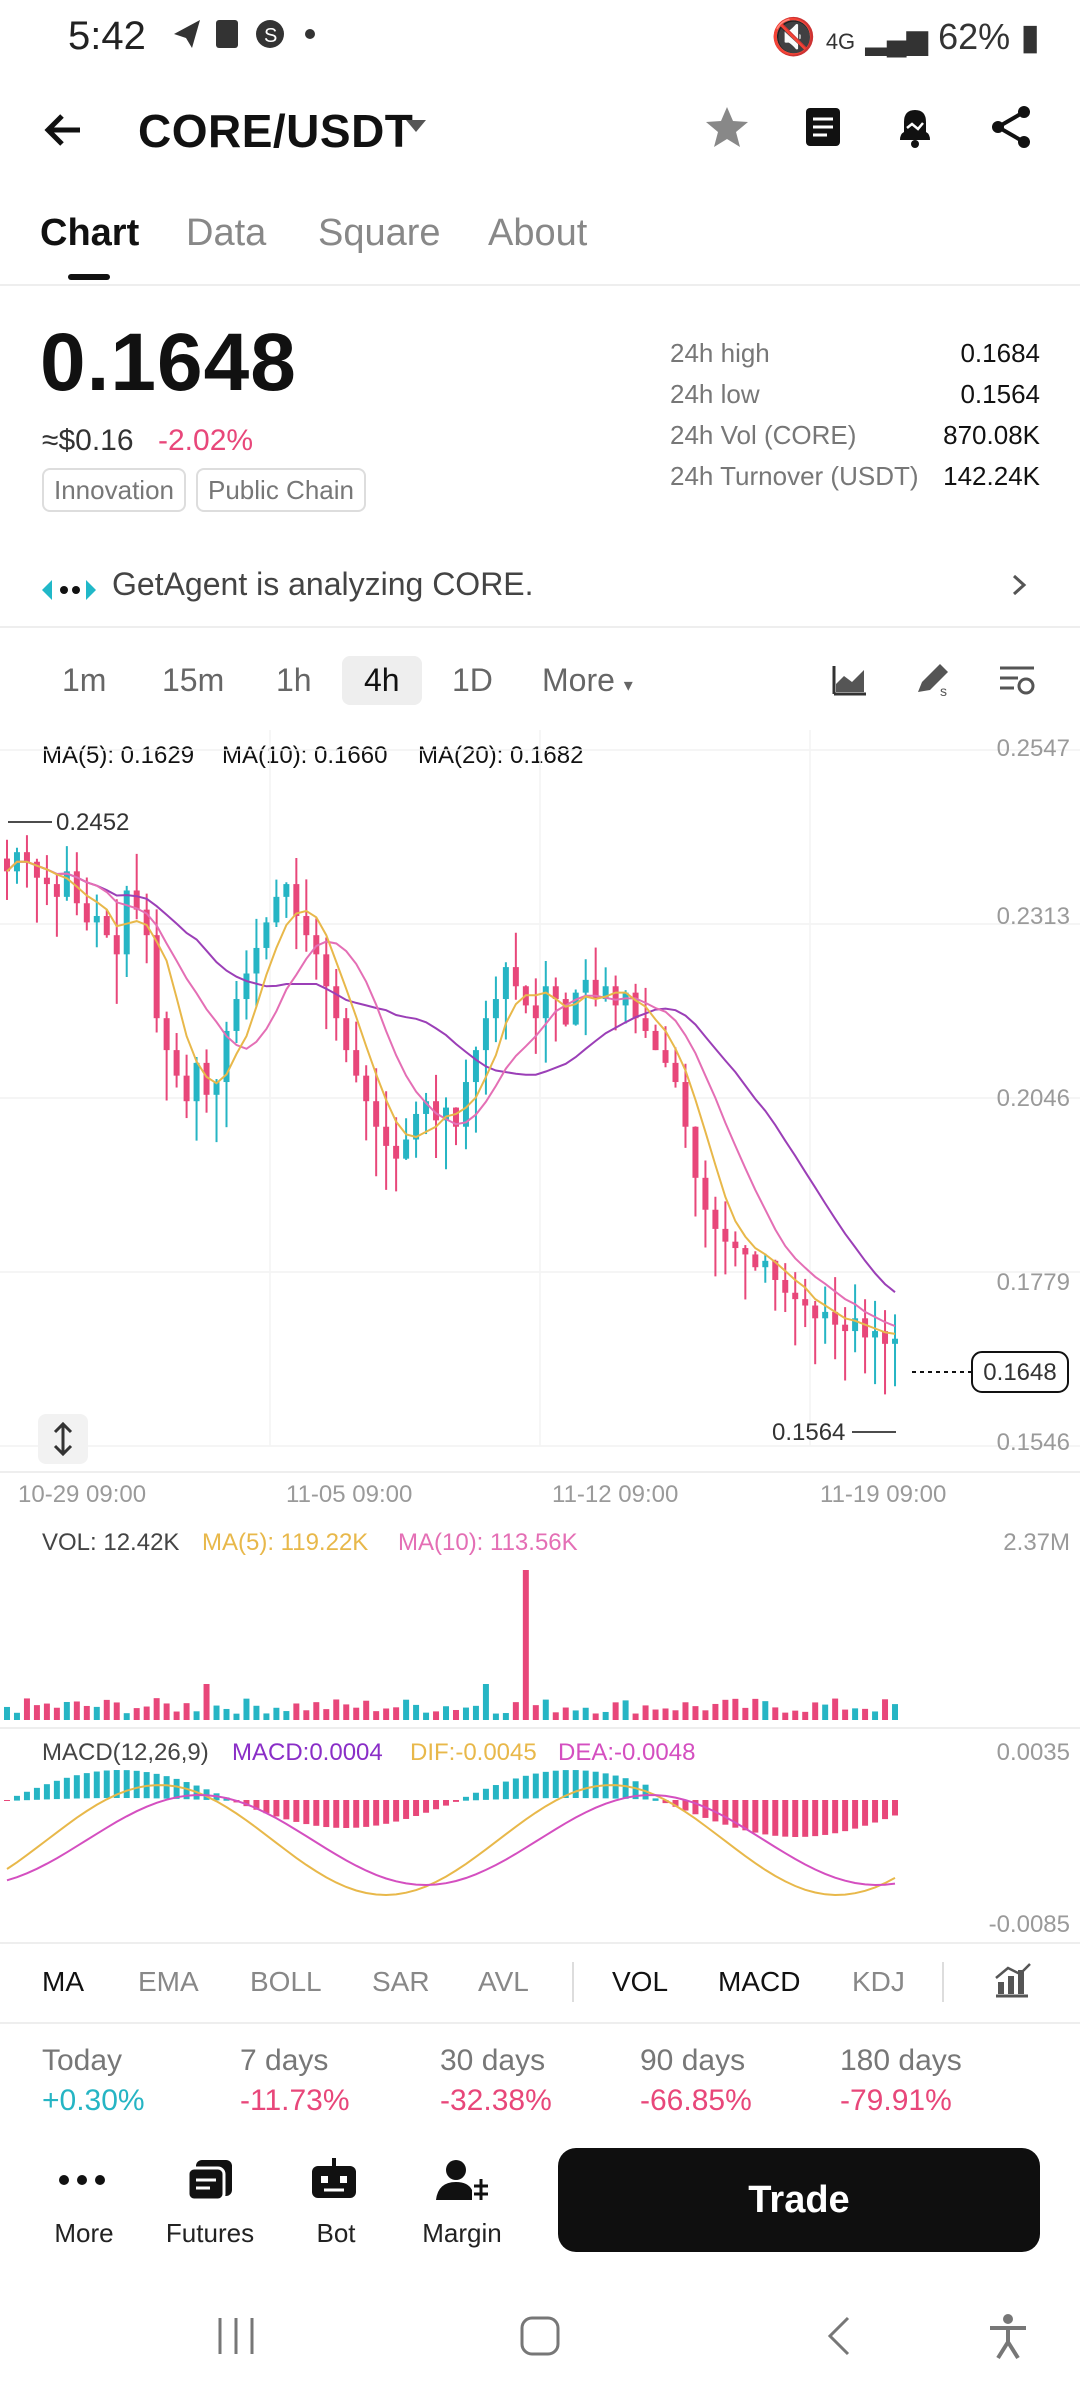 The height and width of the screenshot is (2400, 1080). What do you see at coordinates (281, 490) in the screenshot?
I see `tag-public-chain: Public Chain` at bounding box center [281, 490].